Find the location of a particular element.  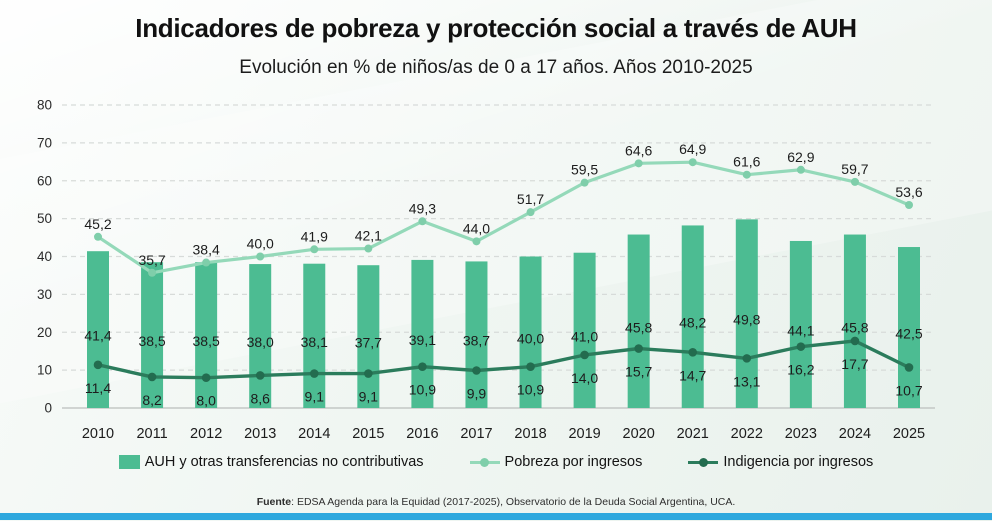

x-tick-label-2017: 2017 is located at coordinates (476, 434).